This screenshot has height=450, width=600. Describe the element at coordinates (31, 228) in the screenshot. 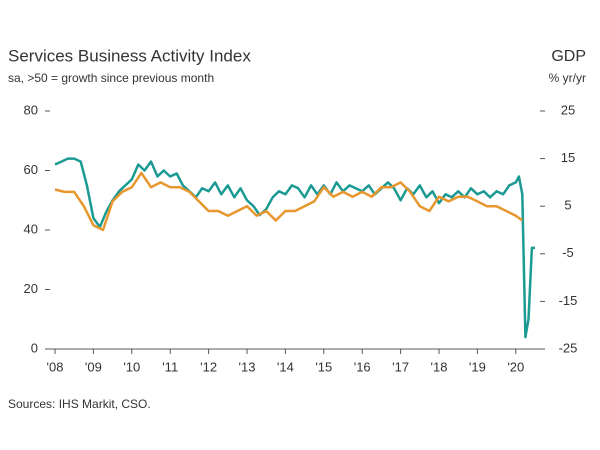

I see `y-tick-label: 40` at that location.